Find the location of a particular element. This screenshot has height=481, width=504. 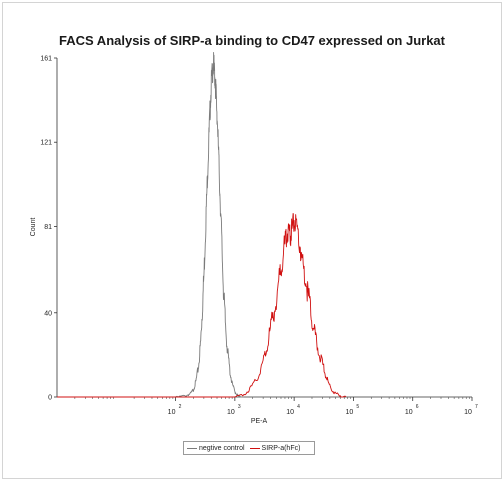

legend-entry-negative-control: negtive control is located at coordinates (216, 448).